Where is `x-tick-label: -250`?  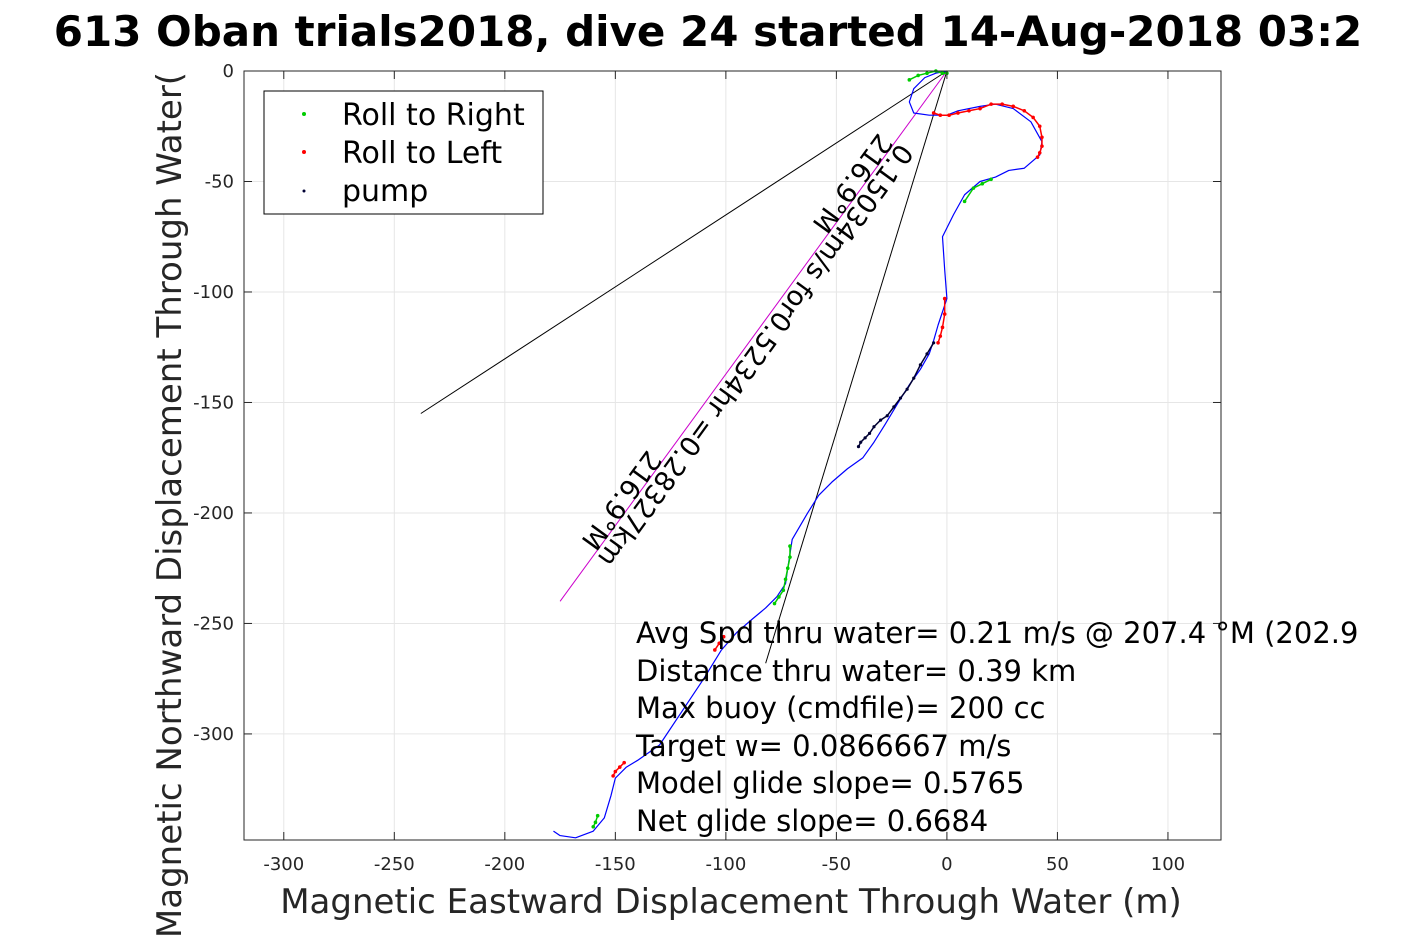
x-tick-label: -250 is located at coordinates (394, 864).